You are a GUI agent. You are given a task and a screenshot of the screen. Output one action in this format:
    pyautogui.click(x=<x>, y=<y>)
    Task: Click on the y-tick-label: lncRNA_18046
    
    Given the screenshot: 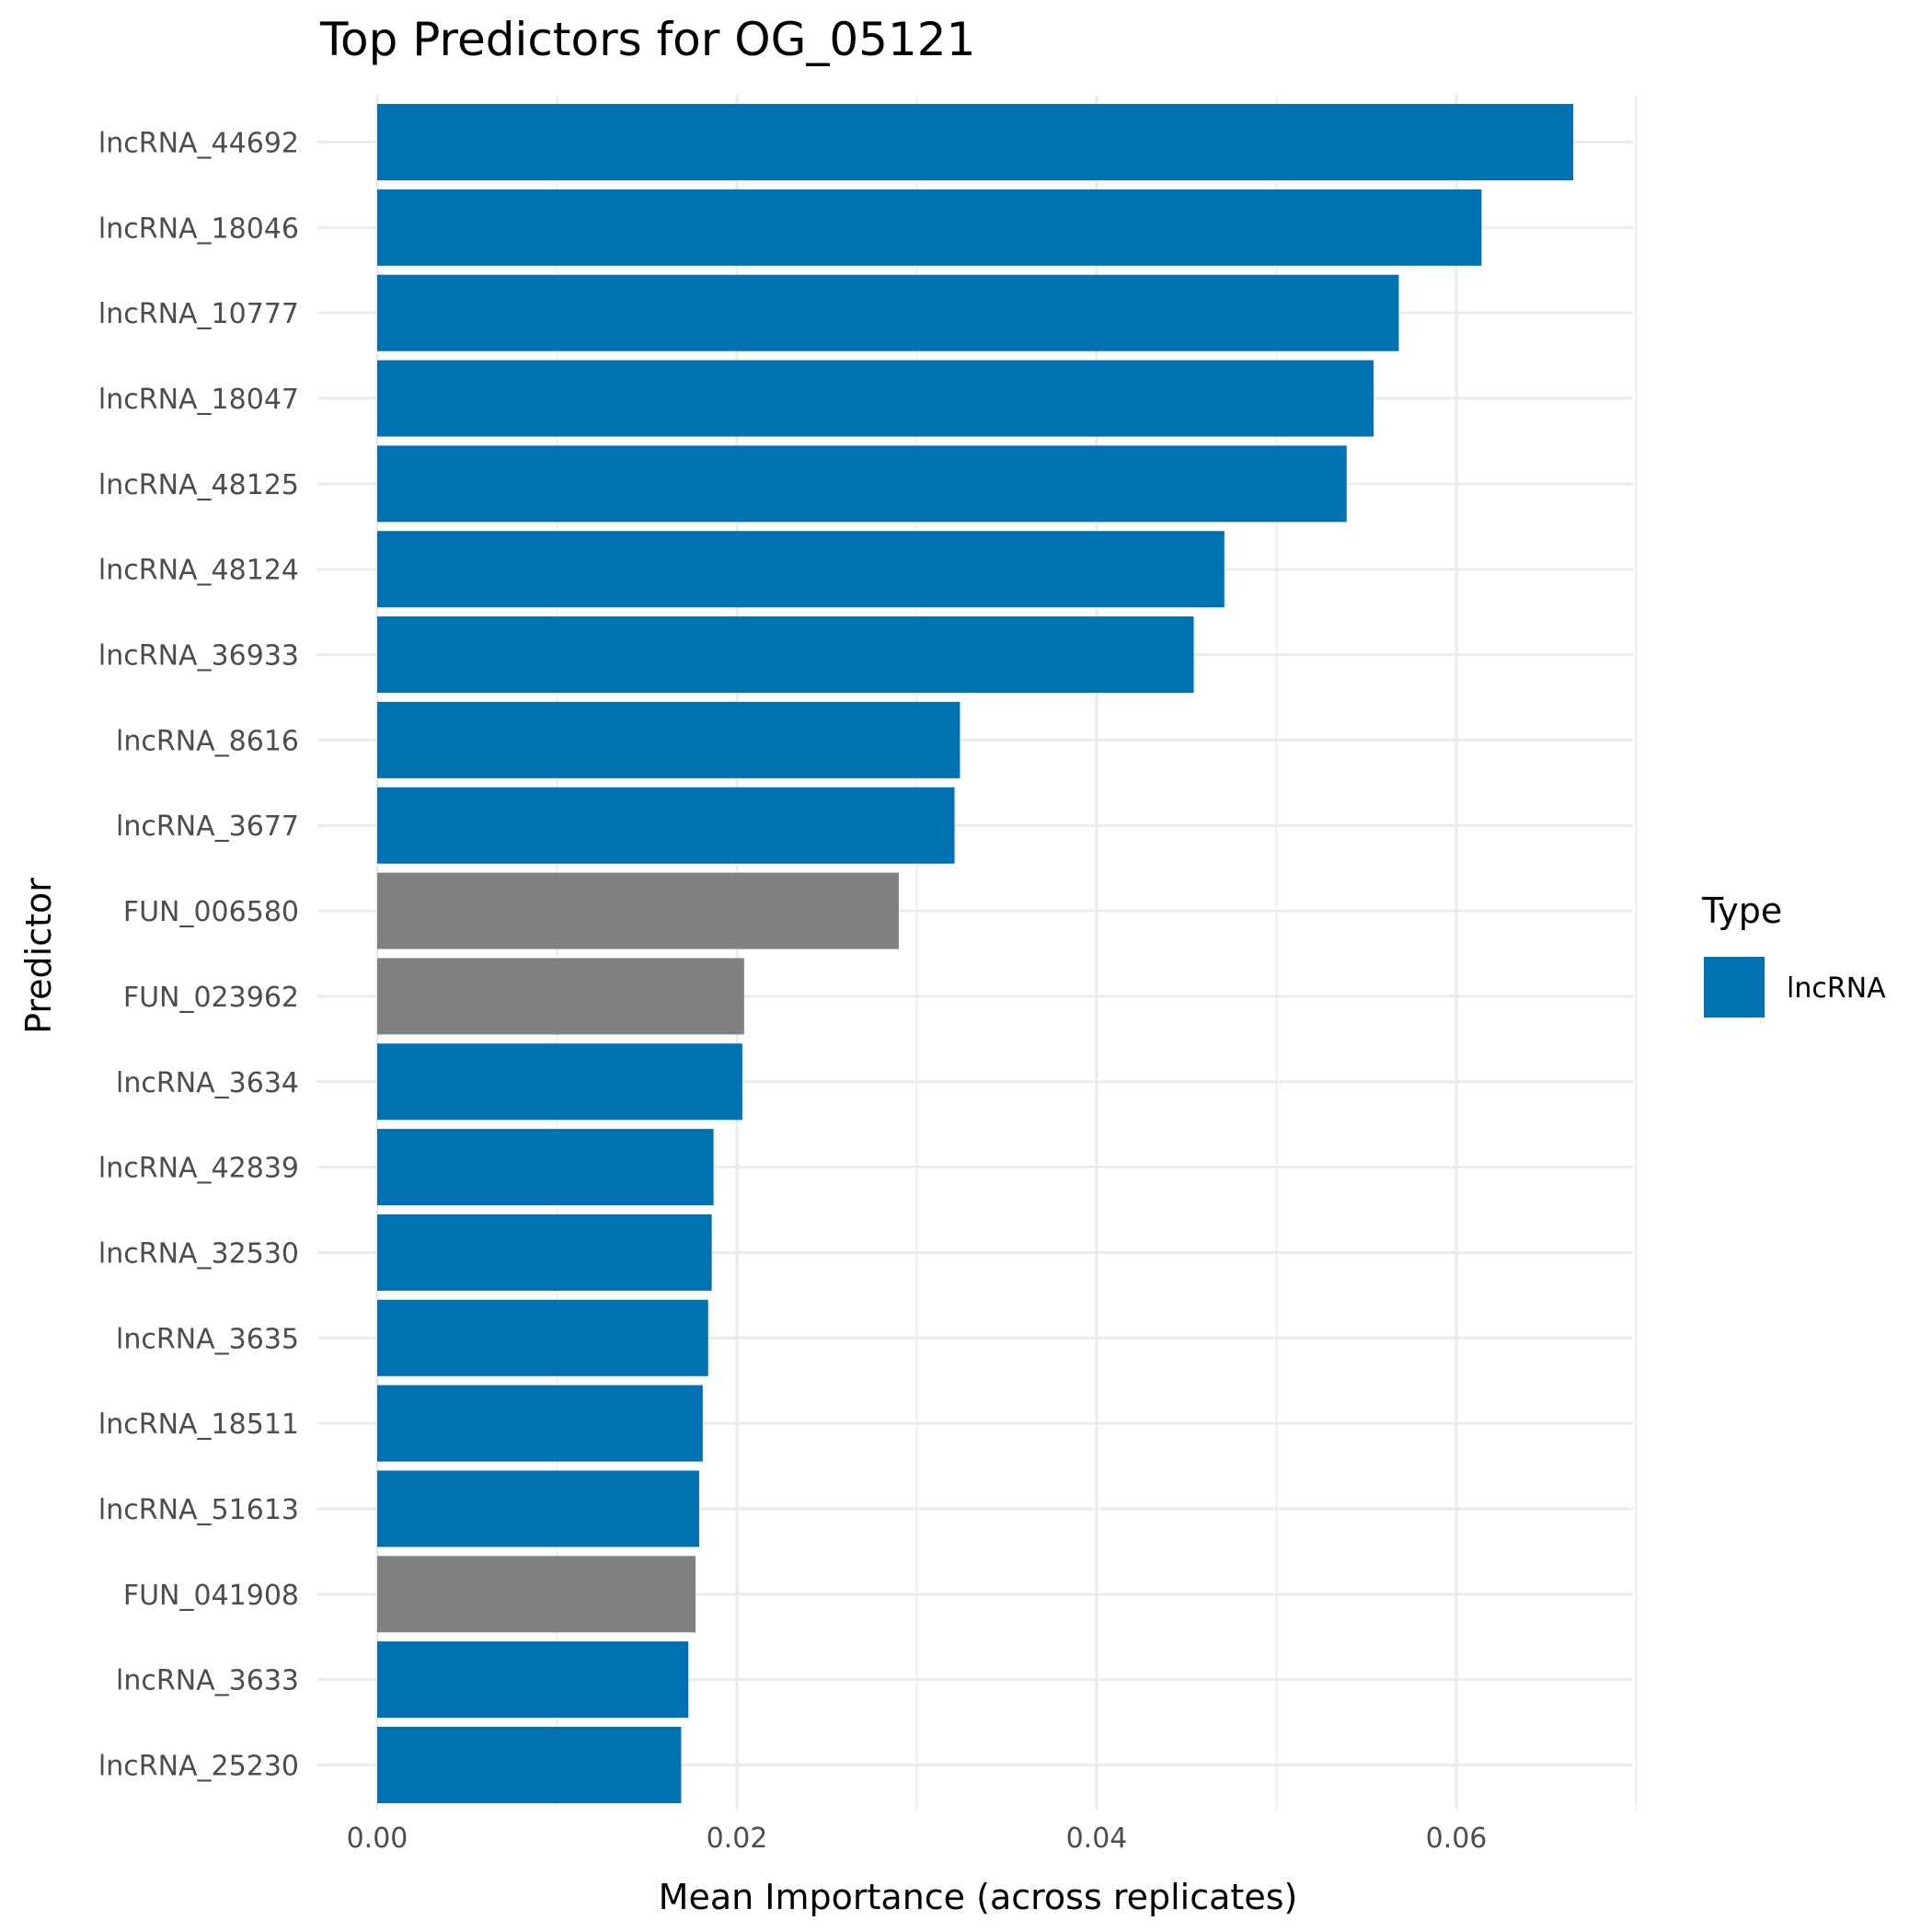 What is the action you would take?
    pyautogui.click(x=198, y=229)
    